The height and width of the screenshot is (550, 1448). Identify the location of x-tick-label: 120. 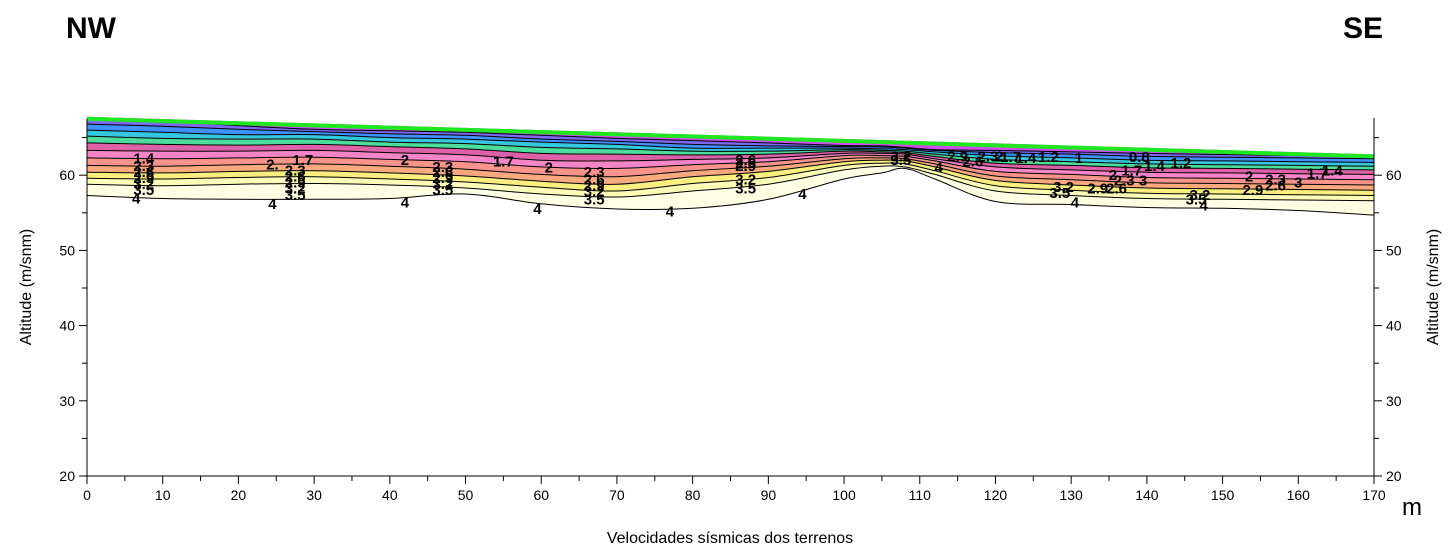
(996, 495).